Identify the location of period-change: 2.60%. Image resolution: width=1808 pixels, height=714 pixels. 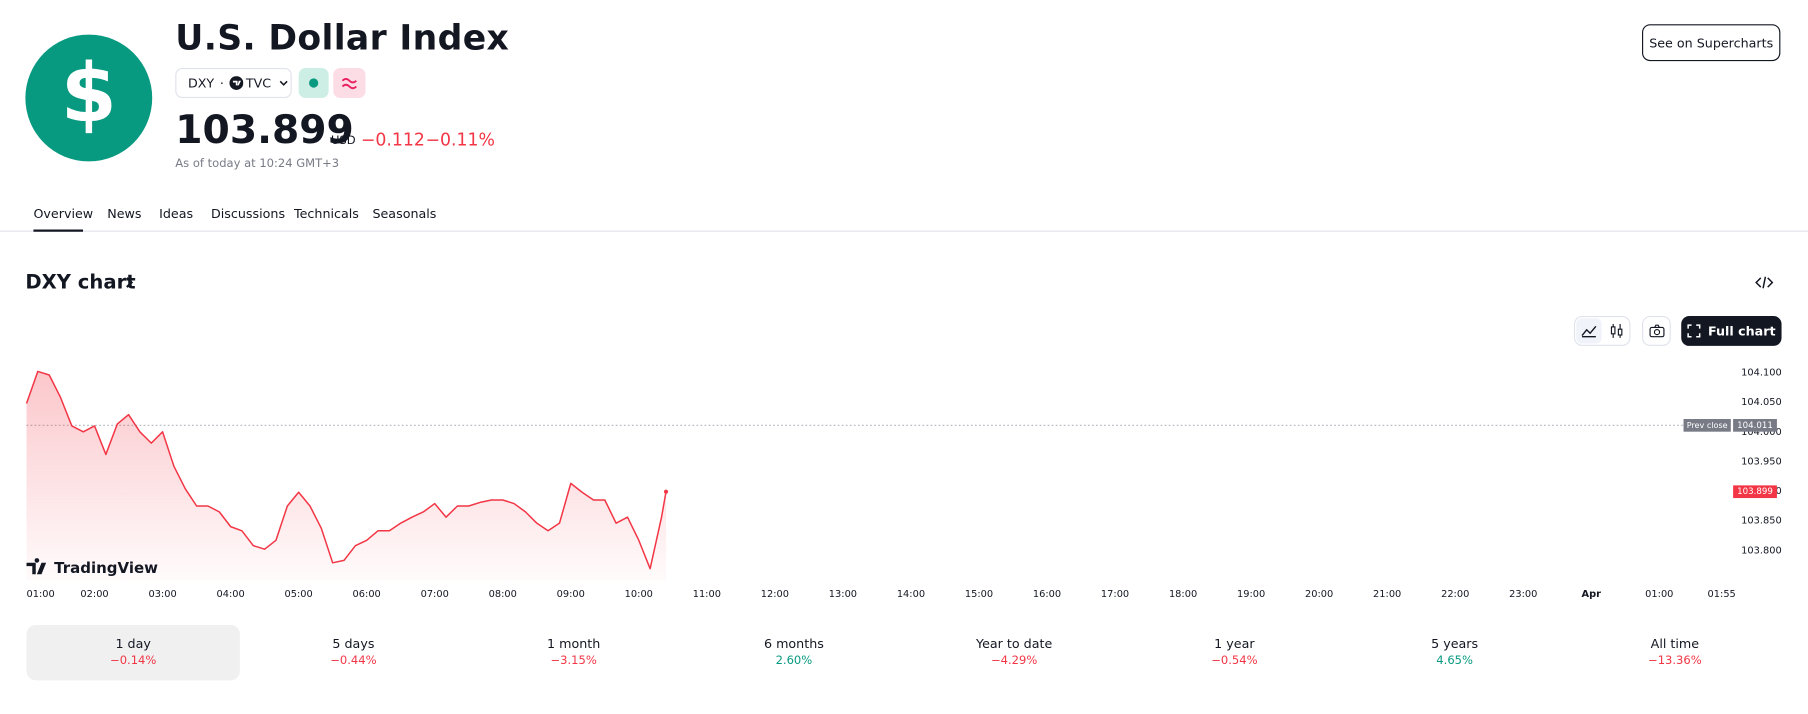
(794, 661).